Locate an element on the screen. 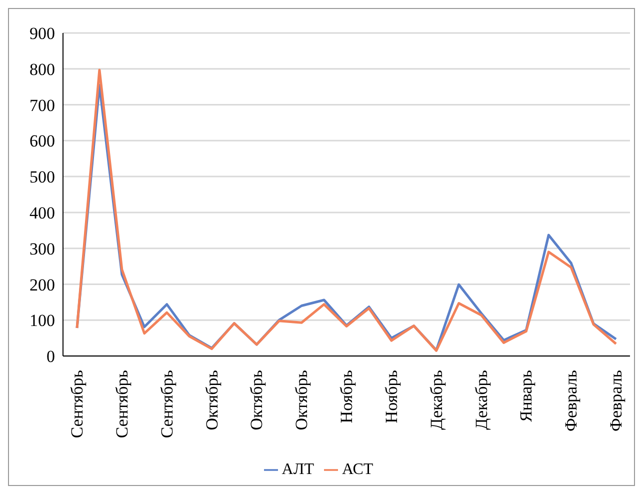  y-tick-label: 200 is located at coordinates (42, 284).